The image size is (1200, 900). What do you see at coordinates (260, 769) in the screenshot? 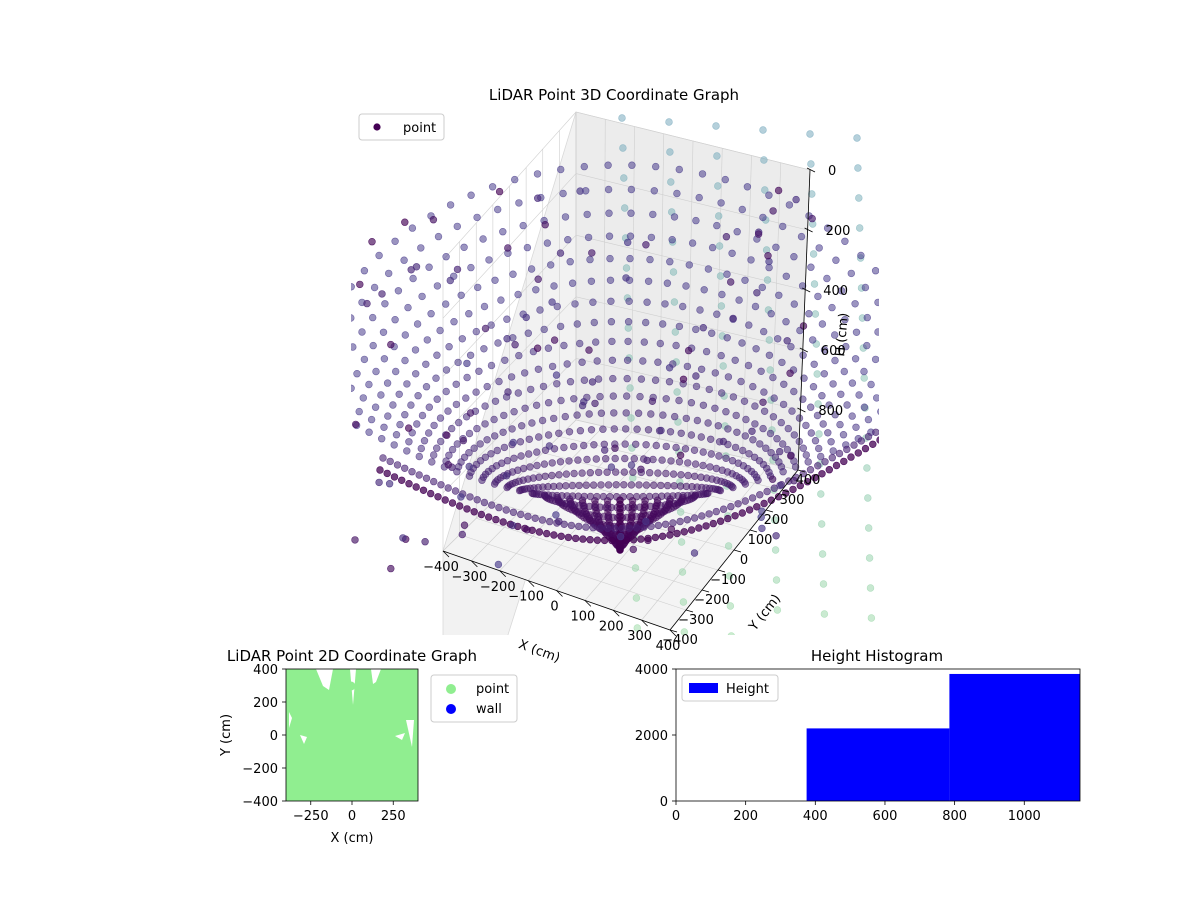
I see `plot-2d-y-tick-label: −200` at bounding box center [260, 769].